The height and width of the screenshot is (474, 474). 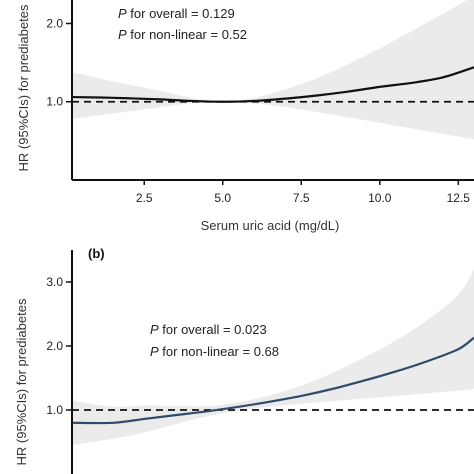 What do you see at coordinates (176, 13) in the screenshot?
I see `annotation-overall-a: P for overall = 0.129` at bounding box center [176, 13].